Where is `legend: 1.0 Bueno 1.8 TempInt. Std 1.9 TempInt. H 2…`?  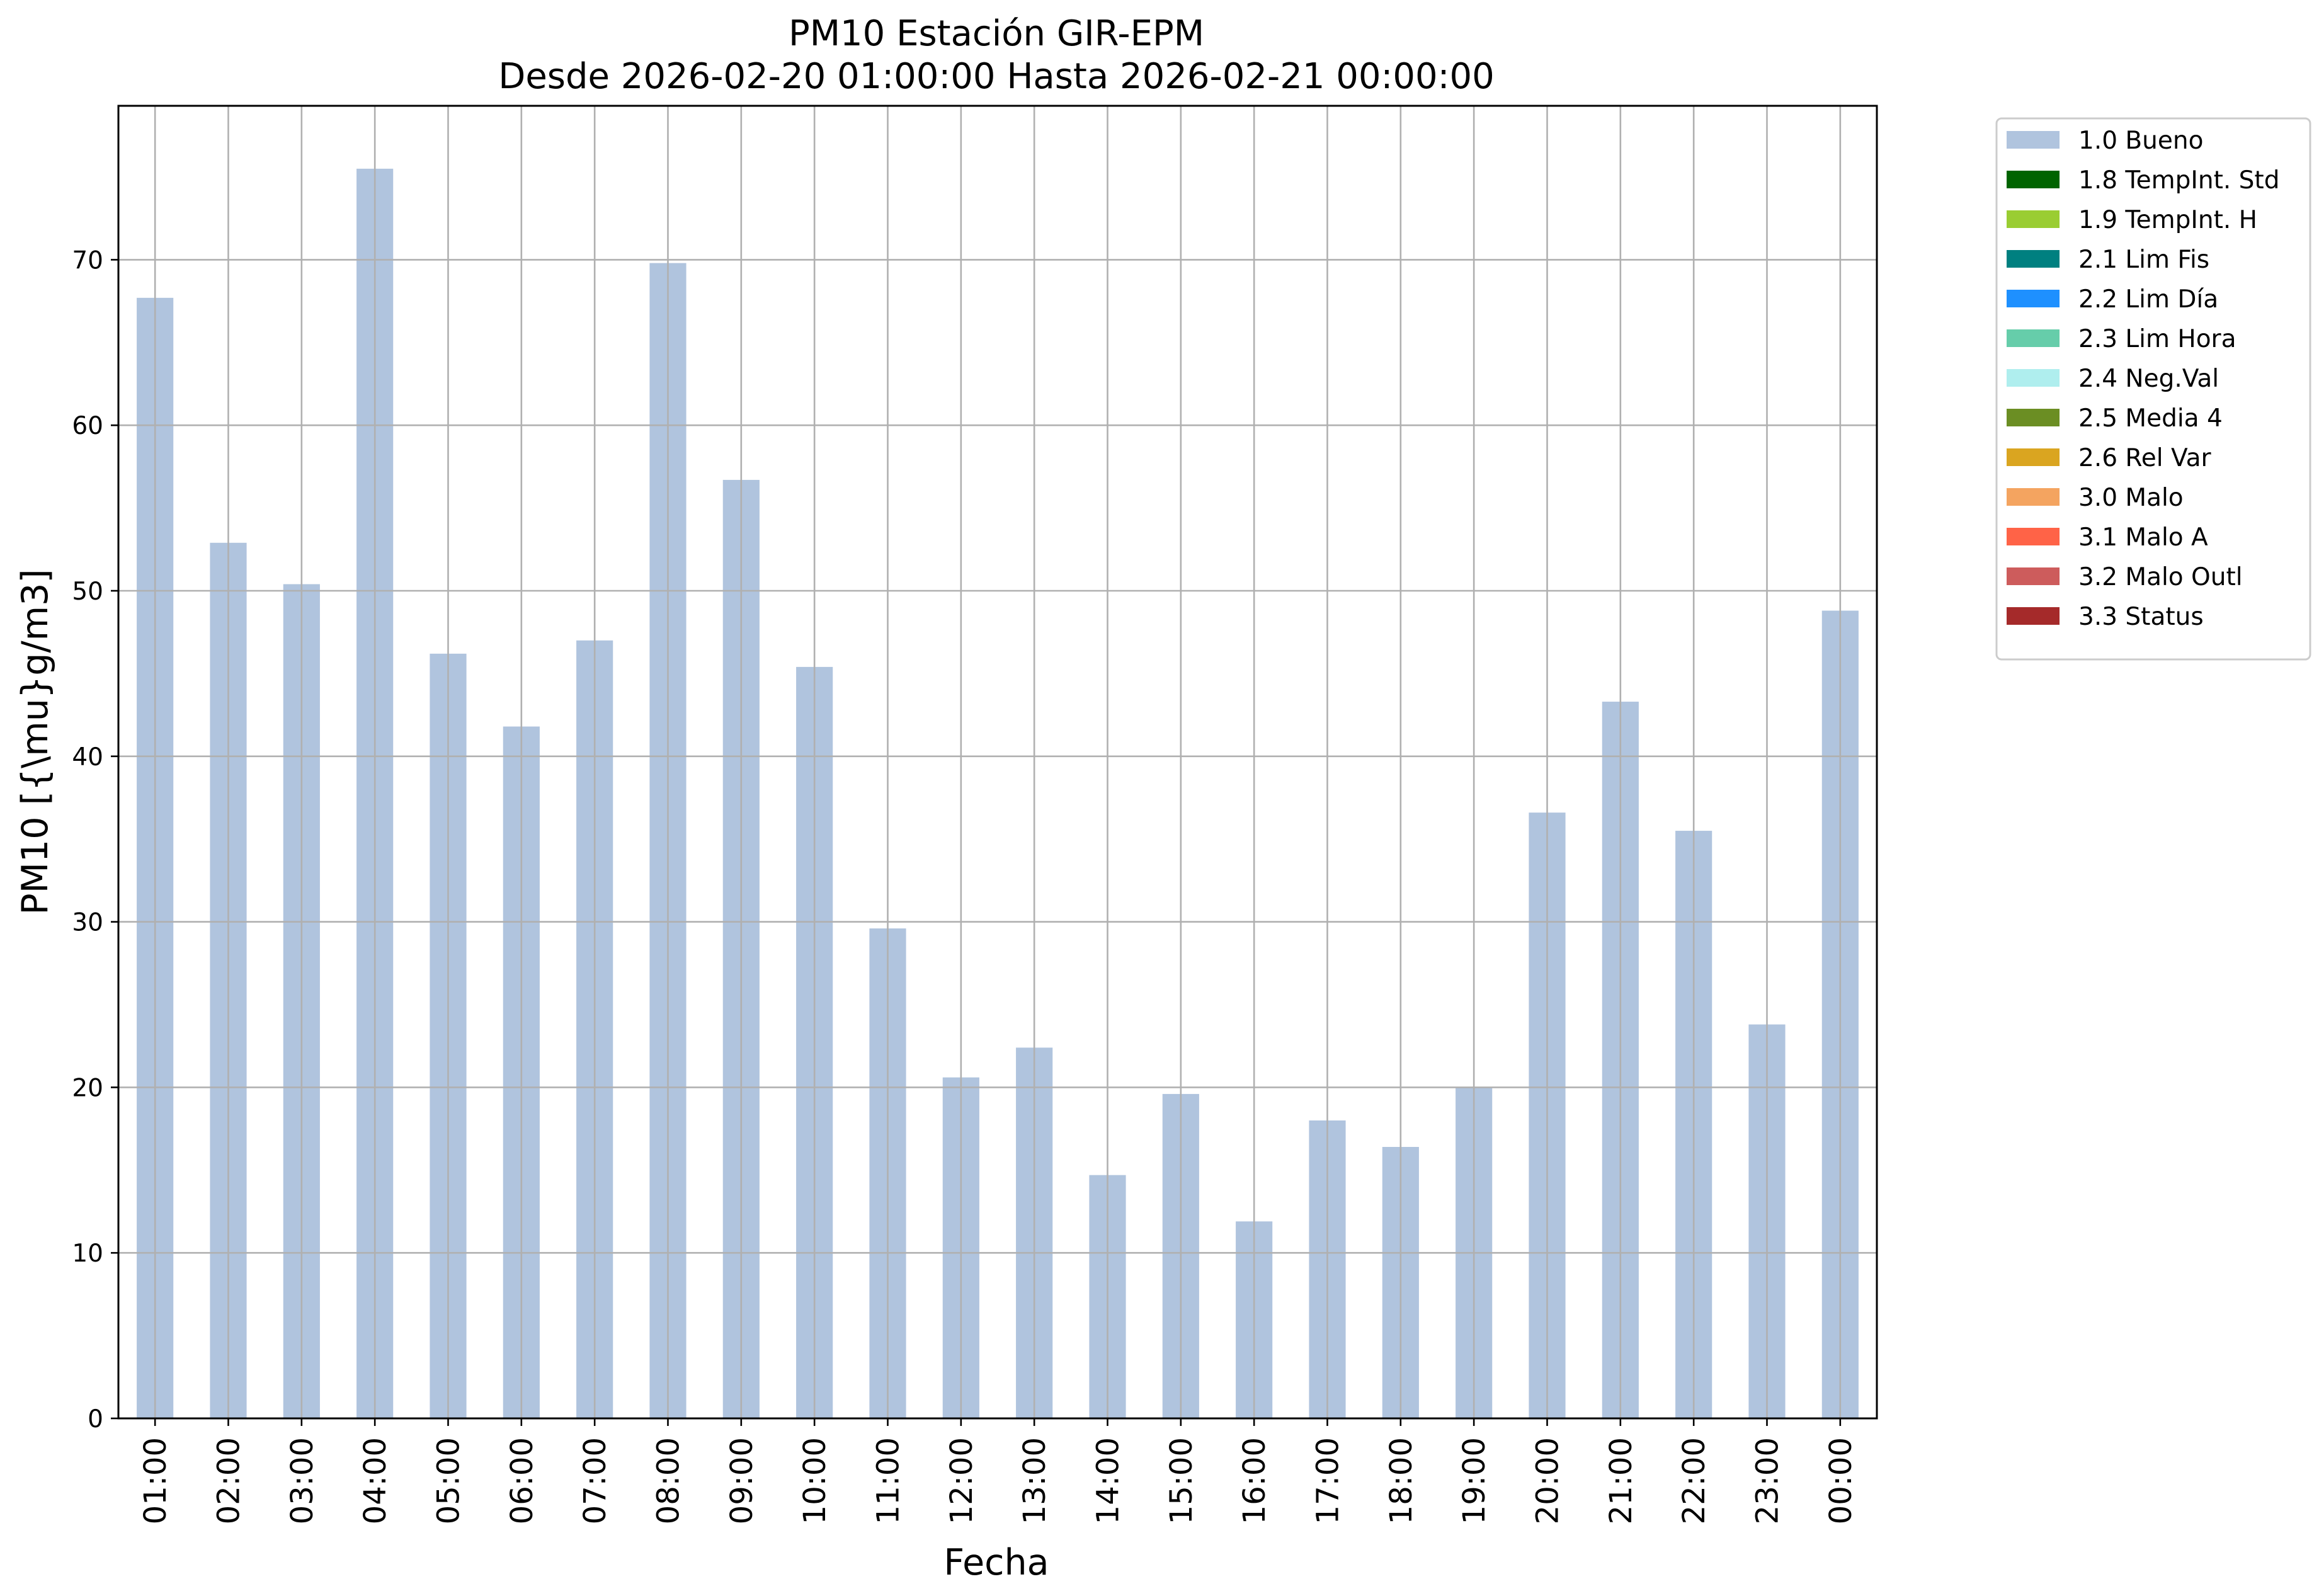
legend: 1.0 Bueno 1.8 TempInt. Std 1.9 TempInt. H 2… is located at coordinates (2153, 389).